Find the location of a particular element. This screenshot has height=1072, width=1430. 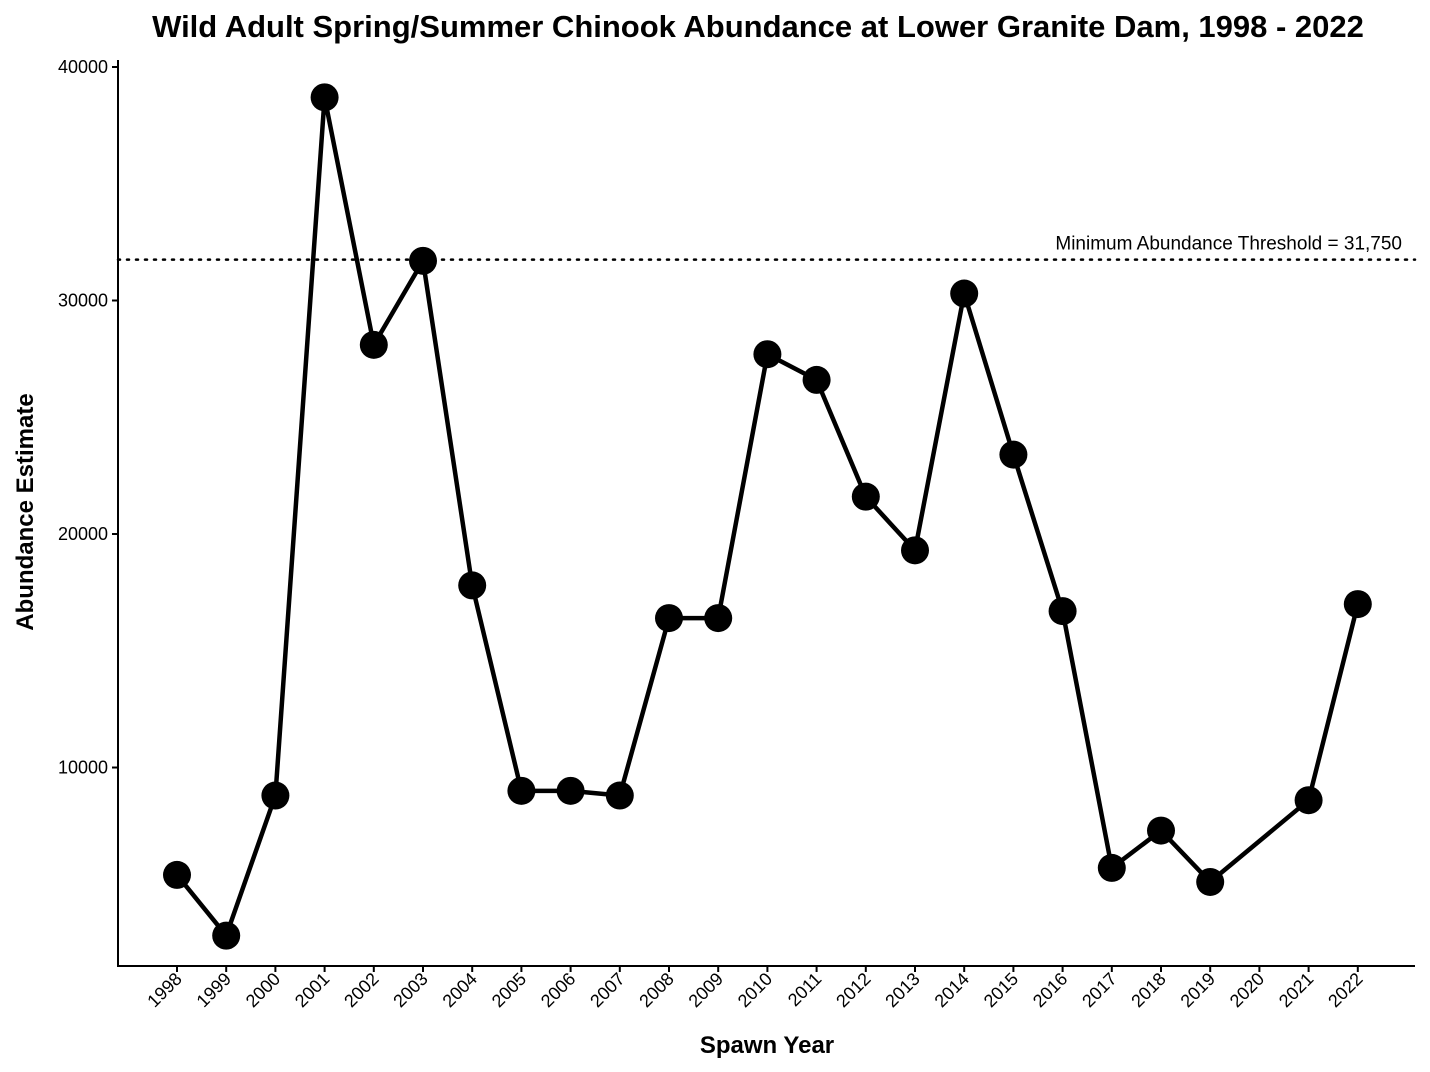

x-tick-label: 1999 is located at coordinates (214, 990).